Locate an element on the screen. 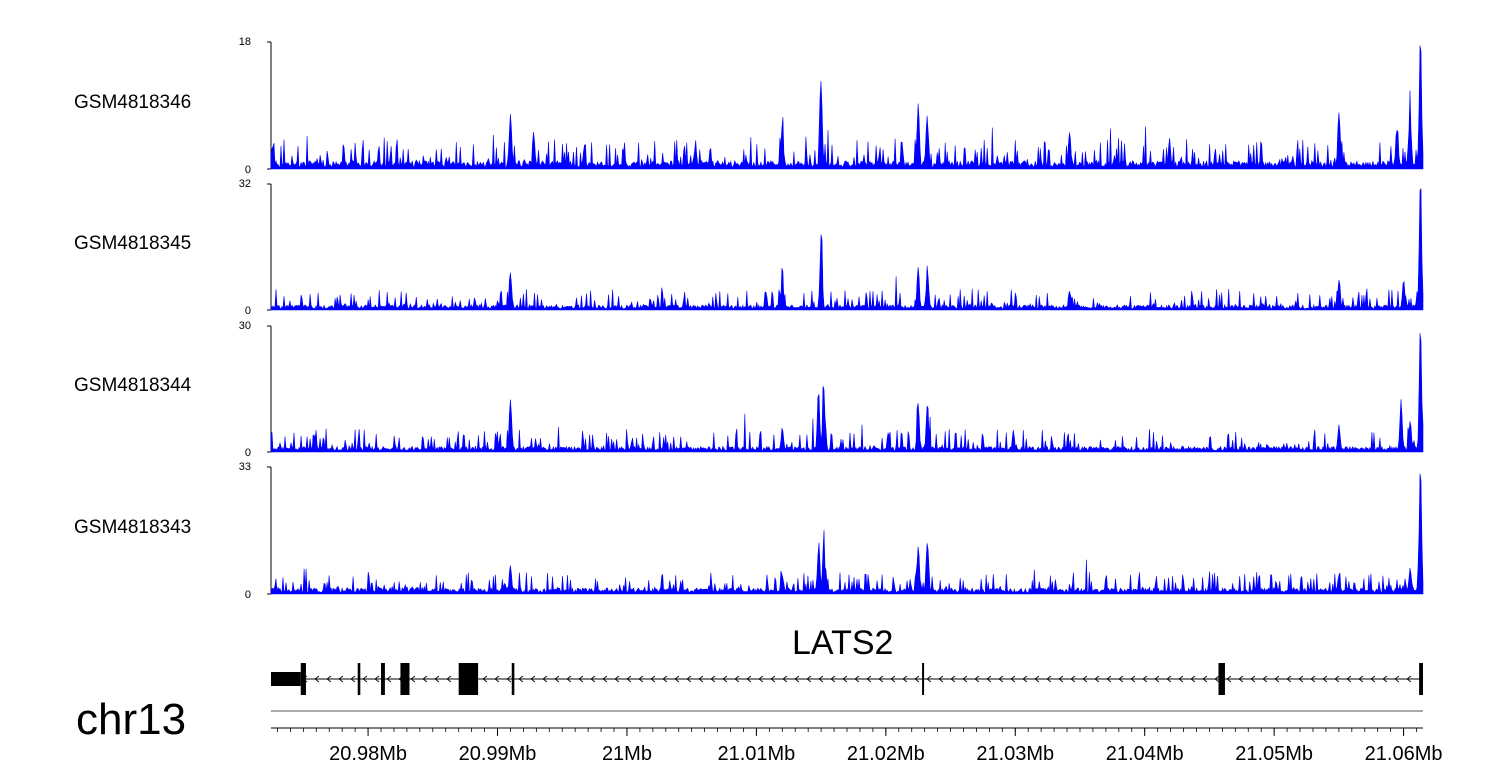 The width and height of the screenshot is (1500, 780). signal-track-4: 33 0 is located at coordinates (831, 531).